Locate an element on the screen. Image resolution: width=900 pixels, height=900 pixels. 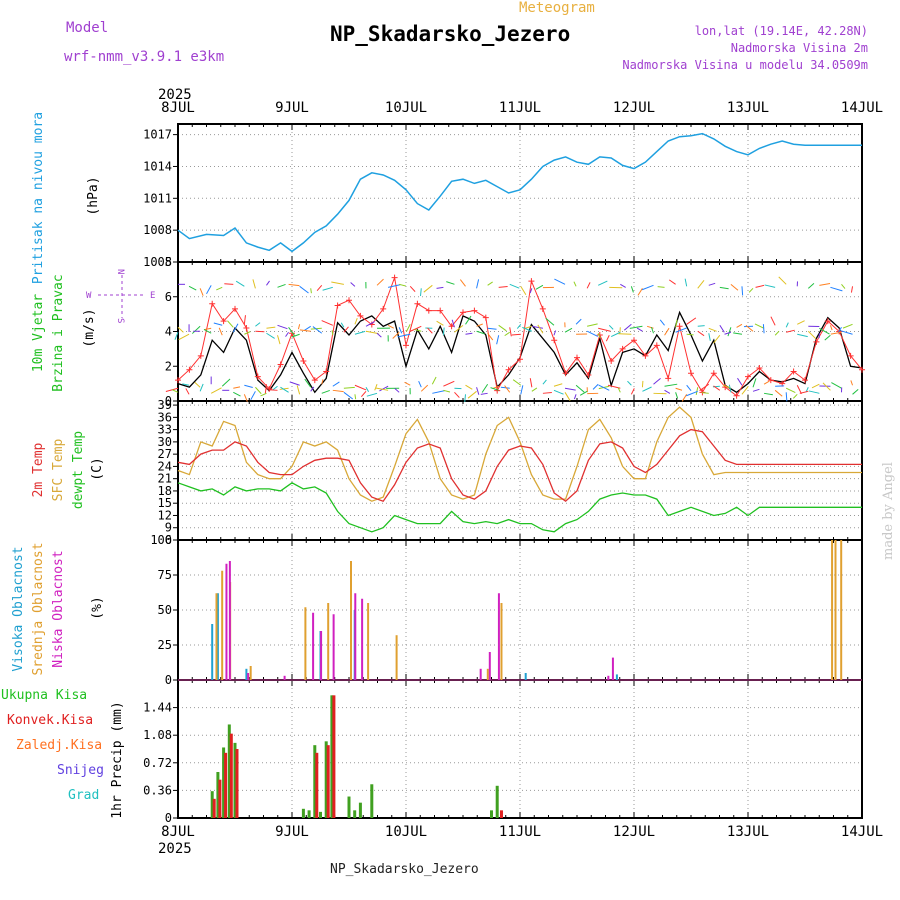
x-day-label-top: 8JUL is located at coordinates (178, 108).